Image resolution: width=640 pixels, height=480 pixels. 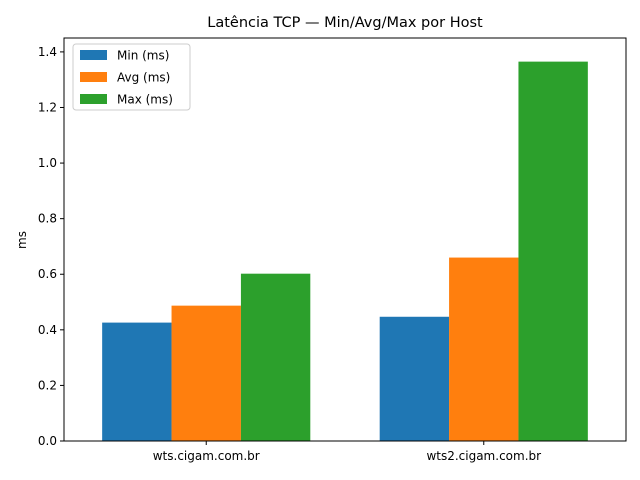 What do you see at coordinates (47, 274) in the screenshot?
I see `y-tick-label: 0.6` at bounding box center [47, 274].